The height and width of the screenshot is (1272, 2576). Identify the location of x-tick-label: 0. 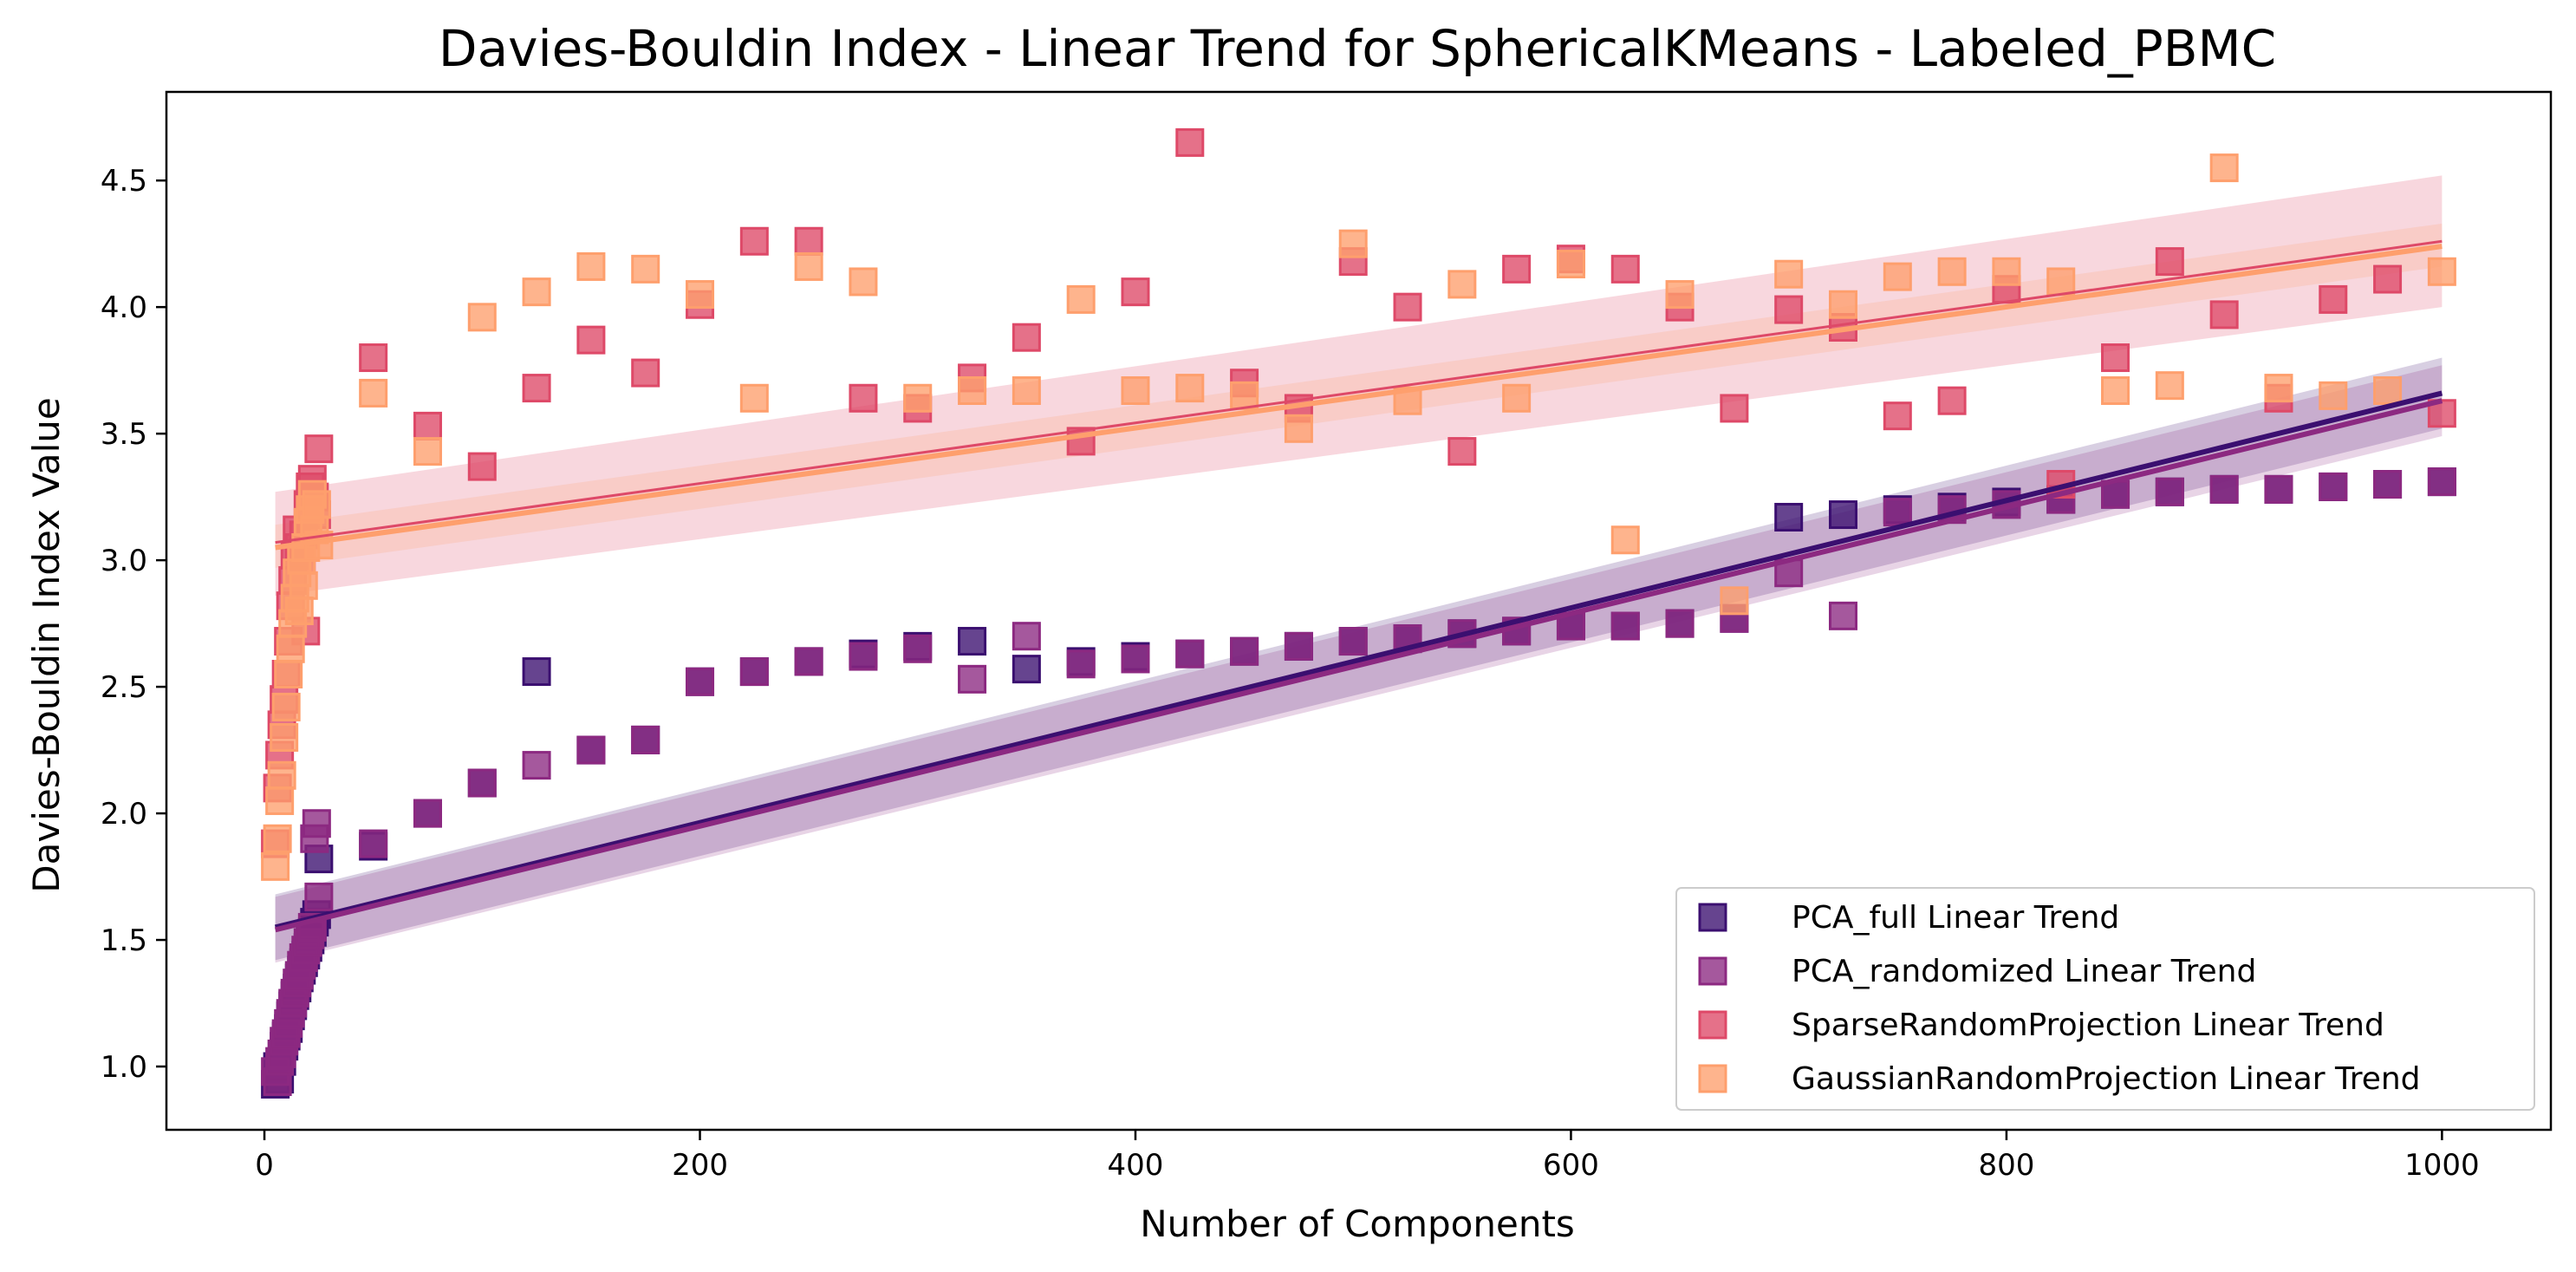
(264, 1165).